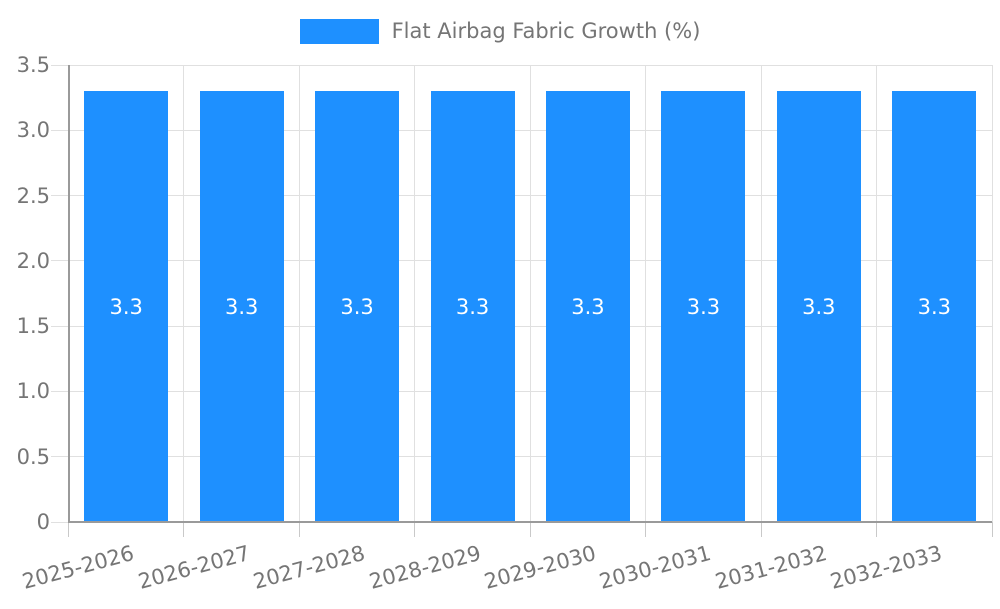  I want to click on y-tick-label: 1.5, so click(33, 326).